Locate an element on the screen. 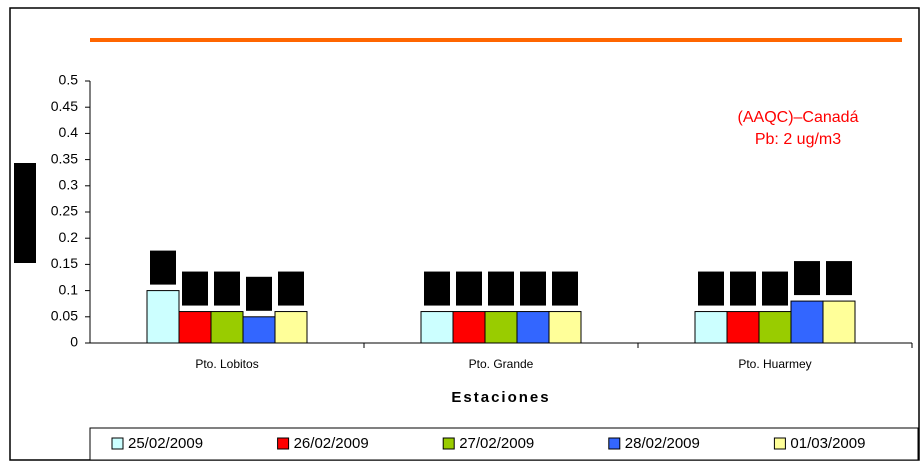 Image resolution: width=922 pixels, height=461 pixels. y-tick-label: 0.5 is located at coordinates (69, 80).